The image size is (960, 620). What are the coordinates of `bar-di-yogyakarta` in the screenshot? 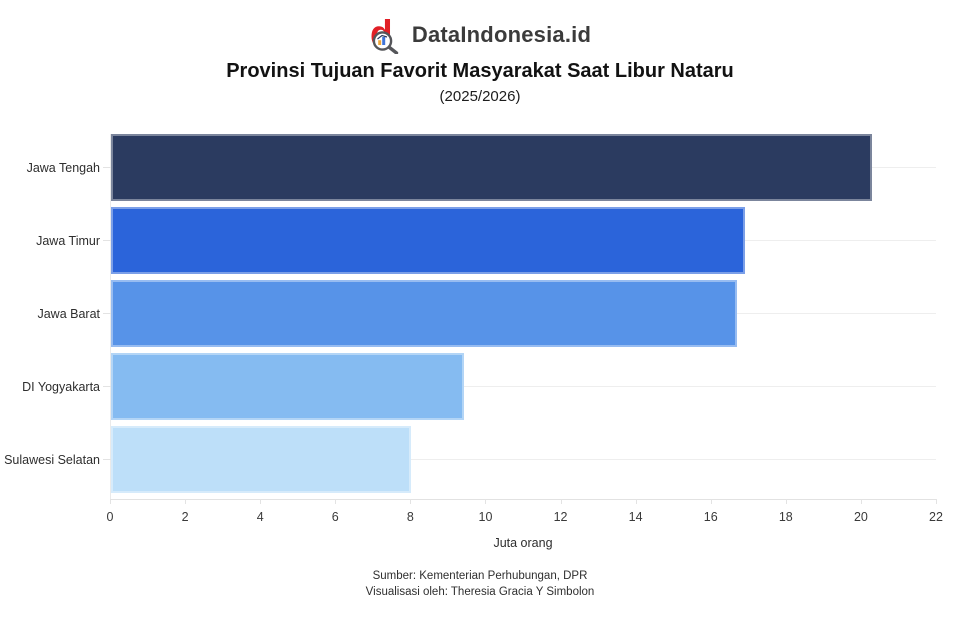 It's located at (287, 386).